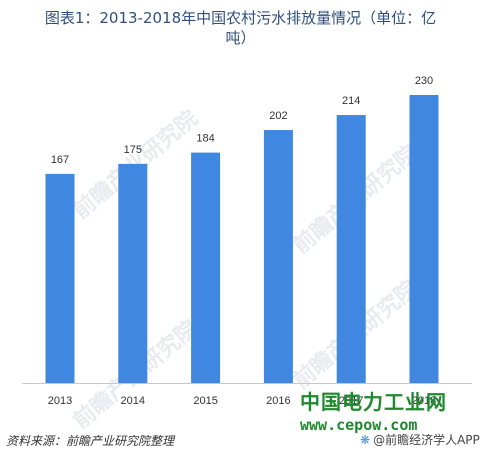 This screenshot has width=481, height=457. Describe the element at coordinates (351, 249) in the screenshot. I see `bar-2017` at that location.